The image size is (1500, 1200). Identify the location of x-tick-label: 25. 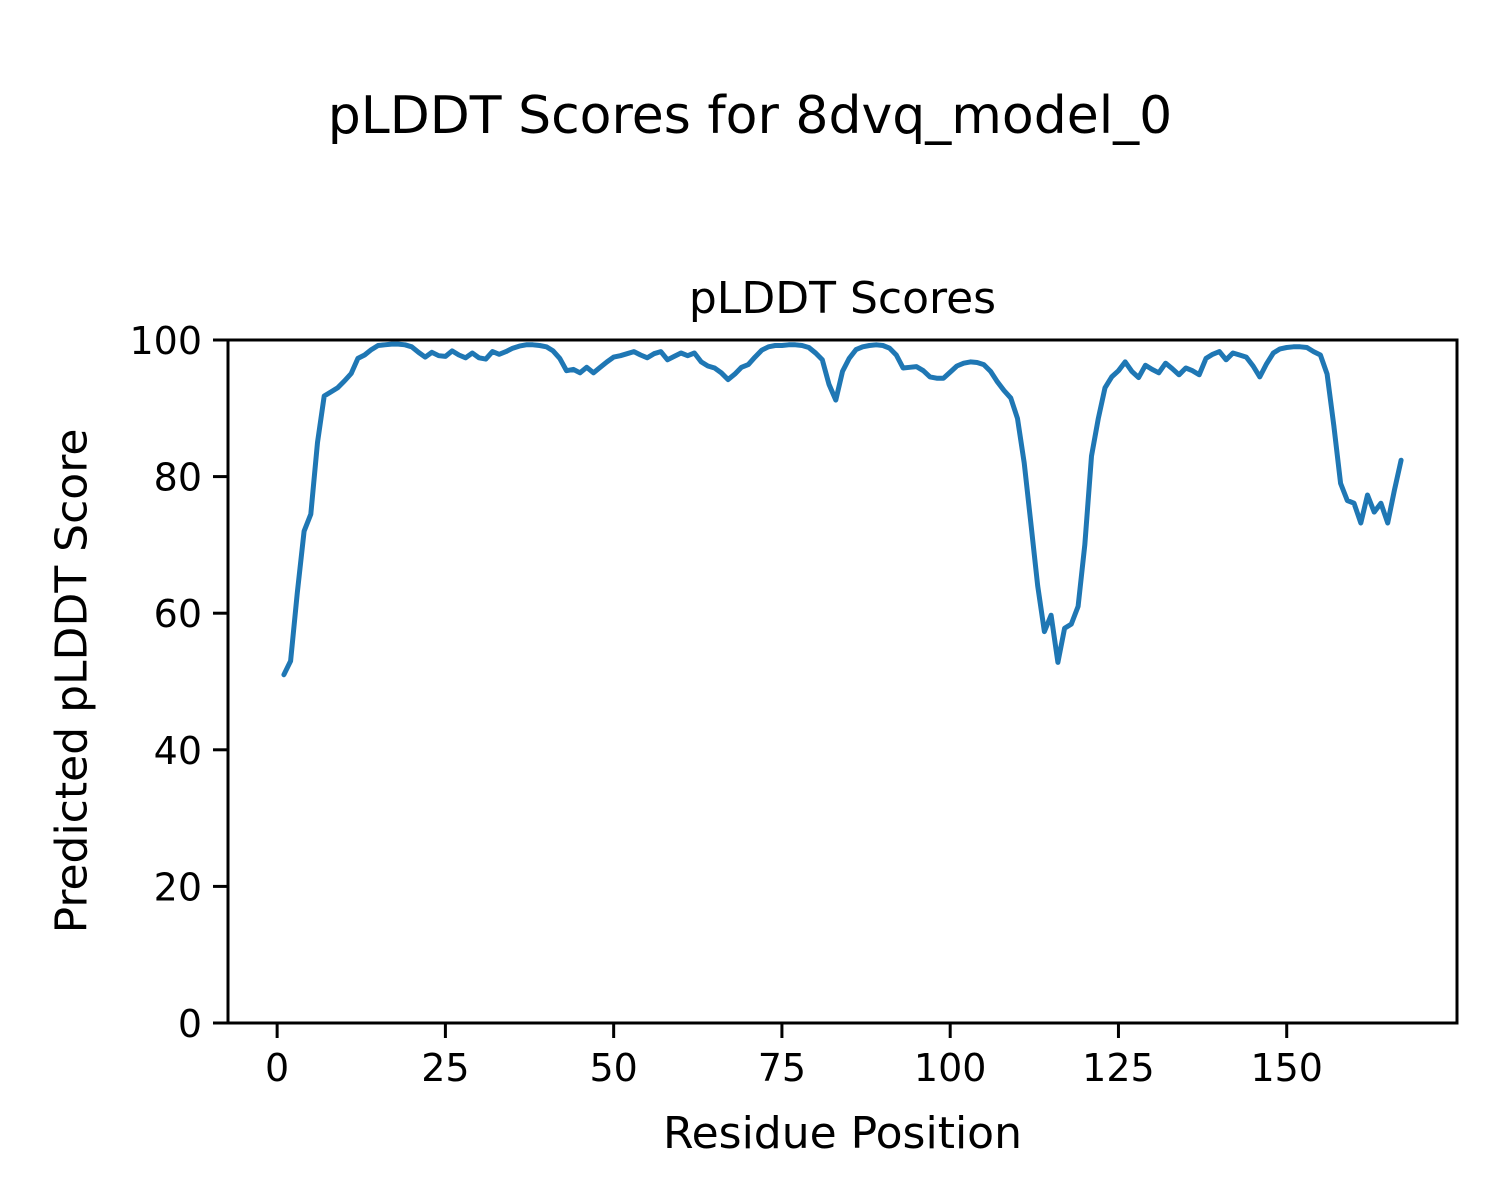
(445, 1068).